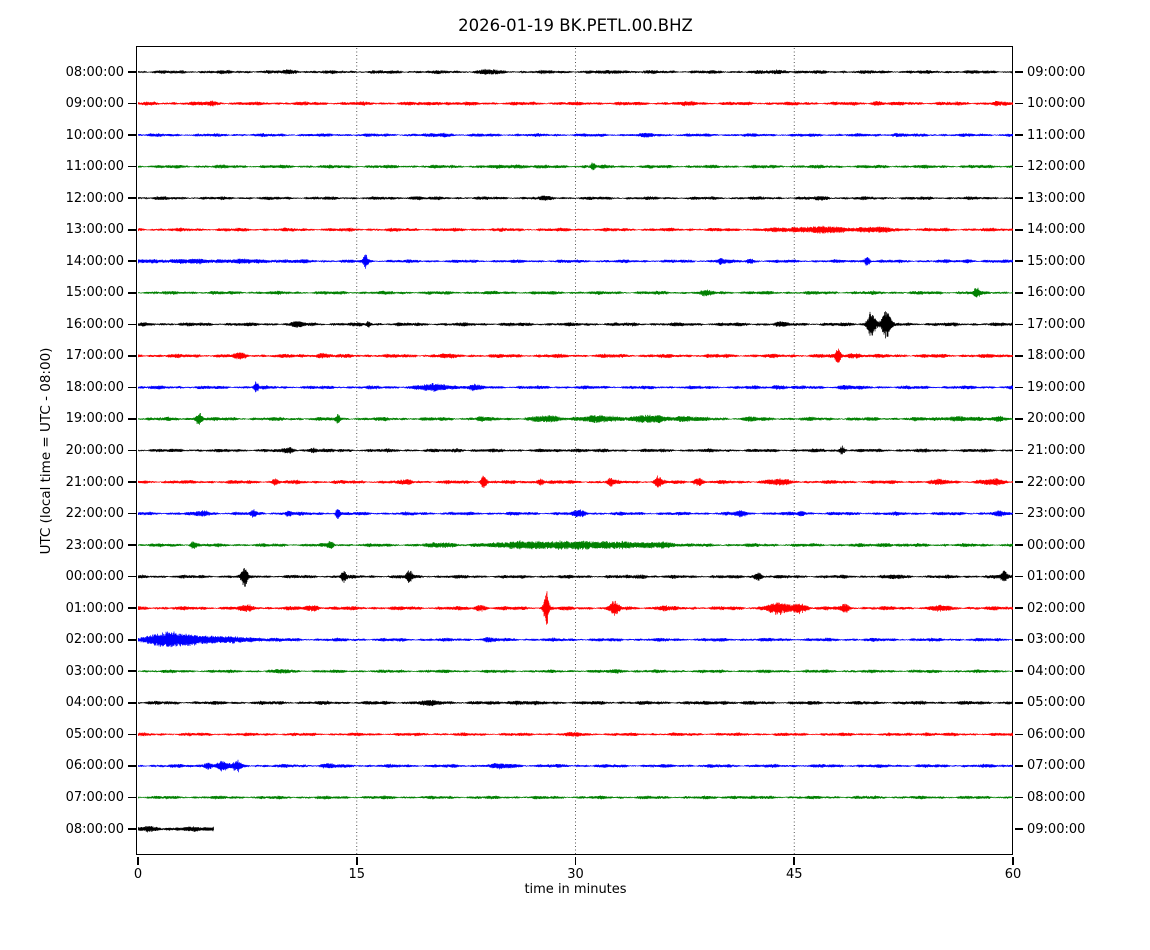 The image size is (1150, 950). I want to click on utc-time-label: 09:00:00, so click(94, 104).